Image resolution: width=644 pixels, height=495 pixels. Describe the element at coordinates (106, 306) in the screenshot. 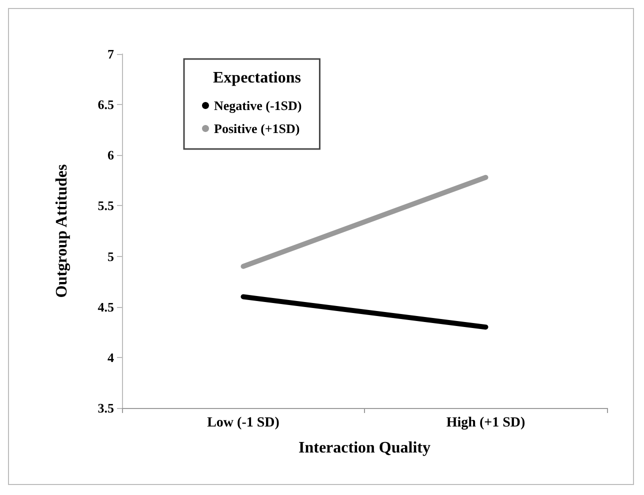

I see `y-tick-label: 4.5` at that location.